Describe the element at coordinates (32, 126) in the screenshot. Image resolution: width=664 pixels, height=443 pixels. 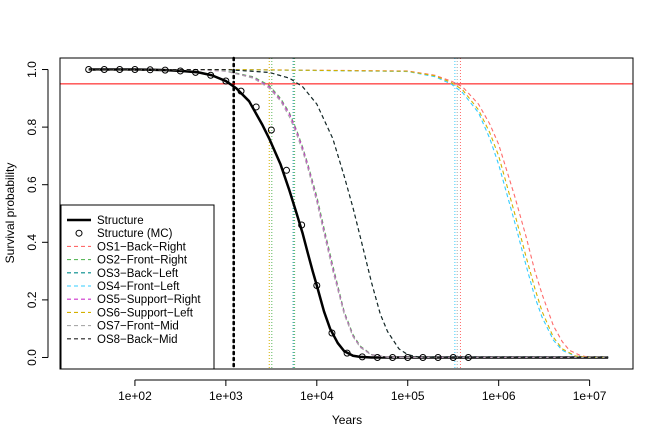
I see `y-tick-label: 0.8` at that location.